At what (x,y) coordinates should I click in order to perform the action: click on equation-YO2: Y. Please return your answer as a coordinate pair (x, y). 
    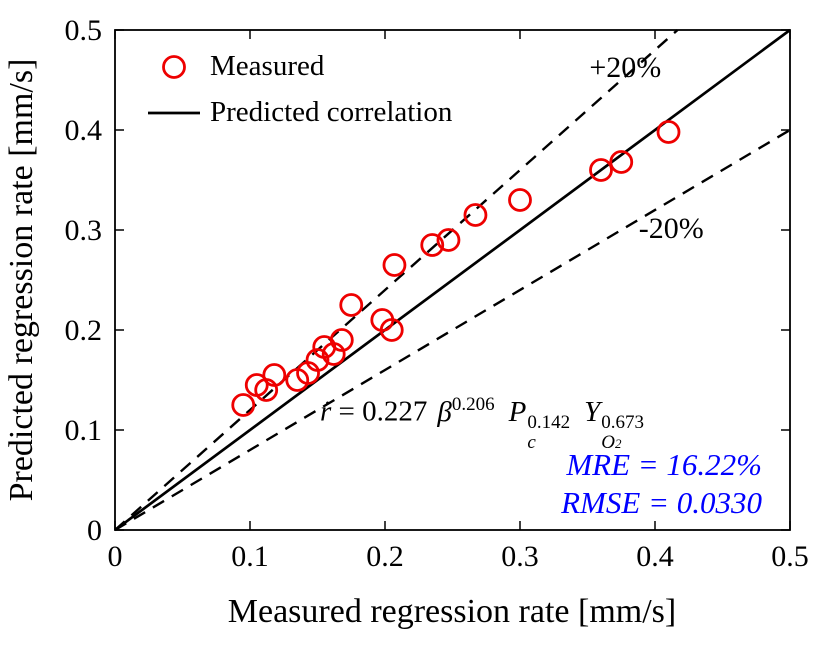
    Looking at the image, I should click on (592, 411).